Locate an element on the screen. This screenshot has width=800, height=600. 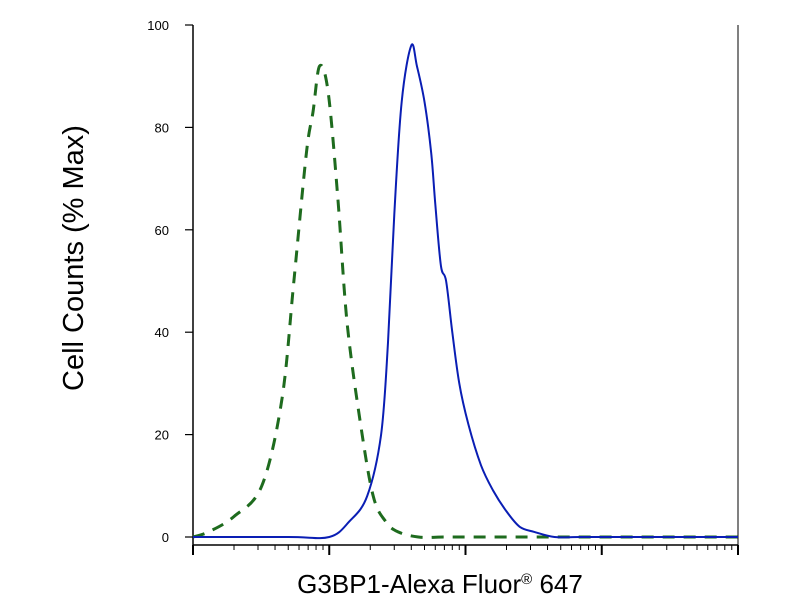
x-axis-title: G3BP1-Alexa Fluor® 647 is located at coordinates (440, 584).